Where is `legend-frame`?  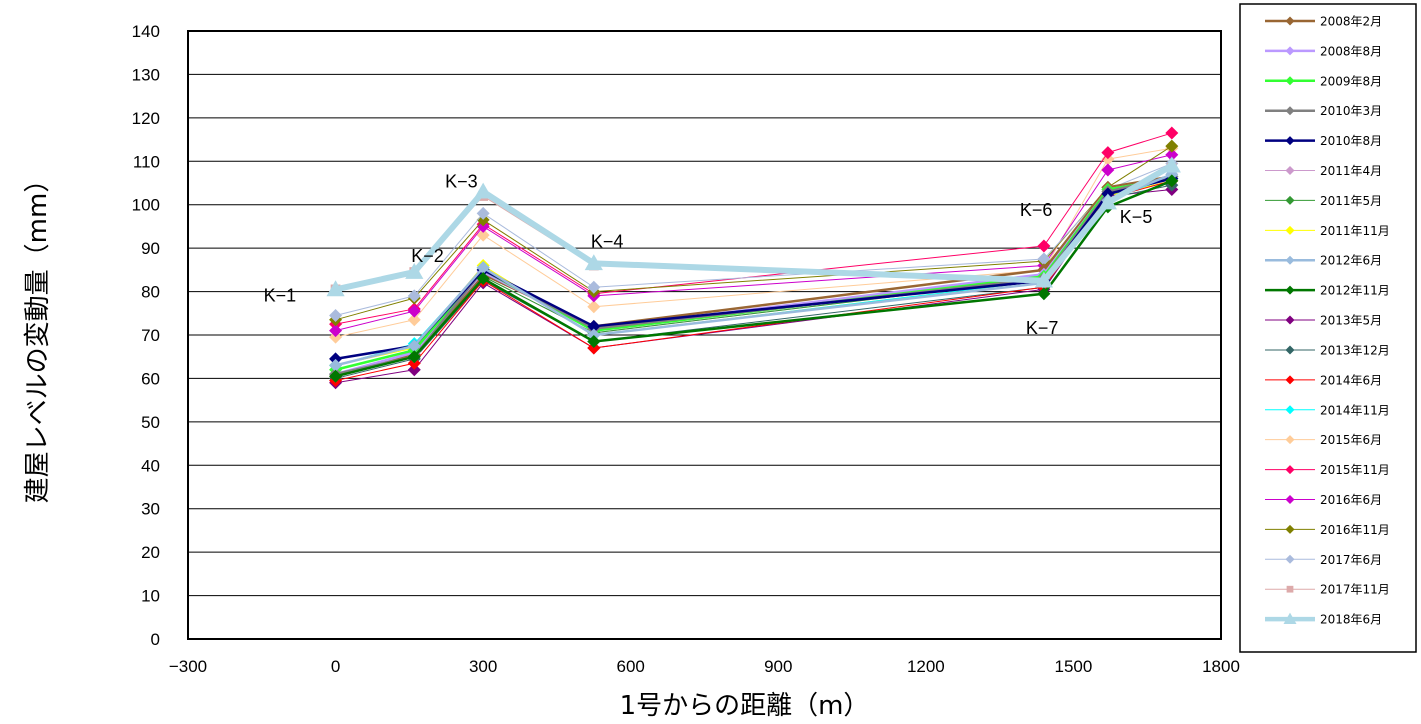 legend-frame is located at coordinates (1328, 328).